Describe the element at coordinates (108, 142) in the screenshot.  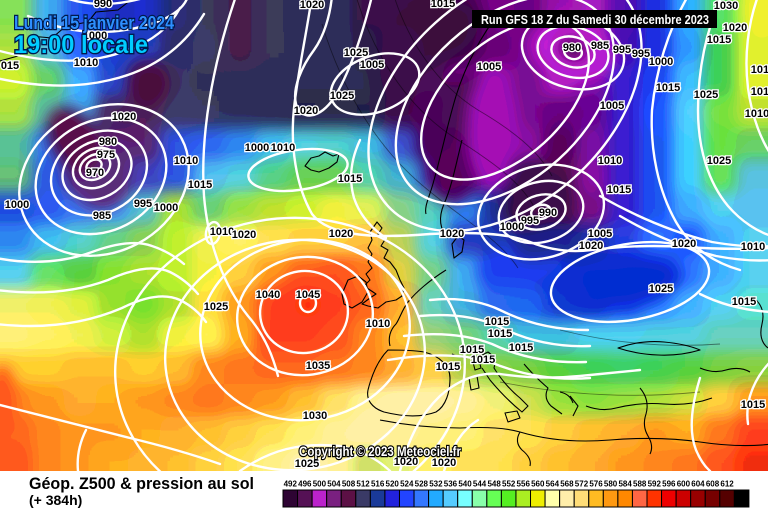
I see `svg-text: 980` at that location.